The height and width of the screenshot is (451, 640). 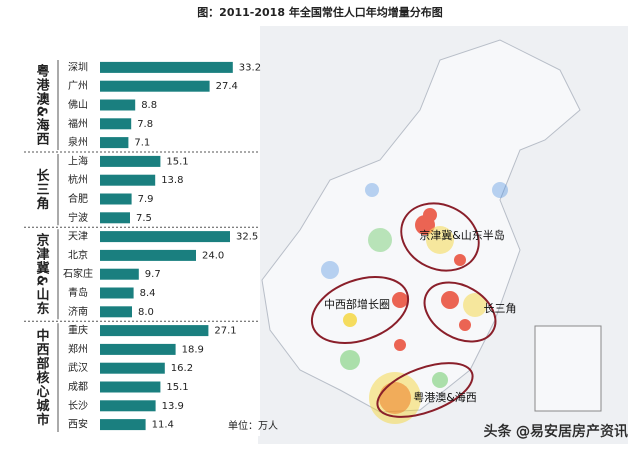 I want to click on category-label: 上海, so click(x=78, y=160).